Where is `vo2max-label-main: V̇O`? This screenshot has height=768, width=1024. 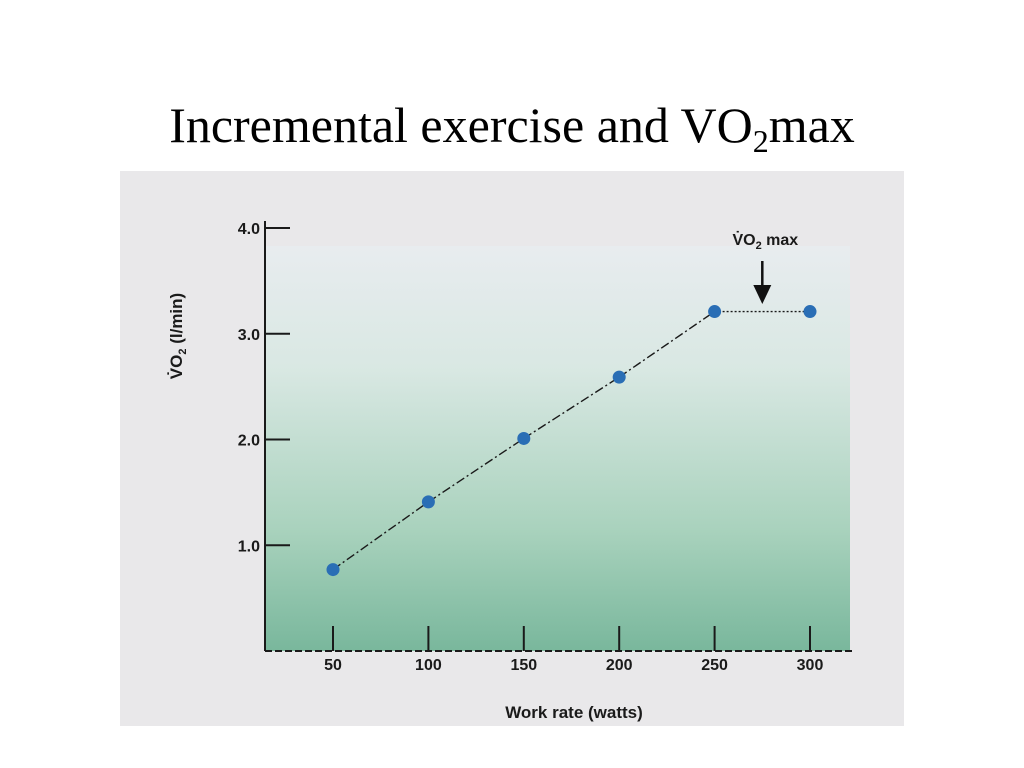 vo2max-label-main: V̇O is located at coordinates (743, 240).